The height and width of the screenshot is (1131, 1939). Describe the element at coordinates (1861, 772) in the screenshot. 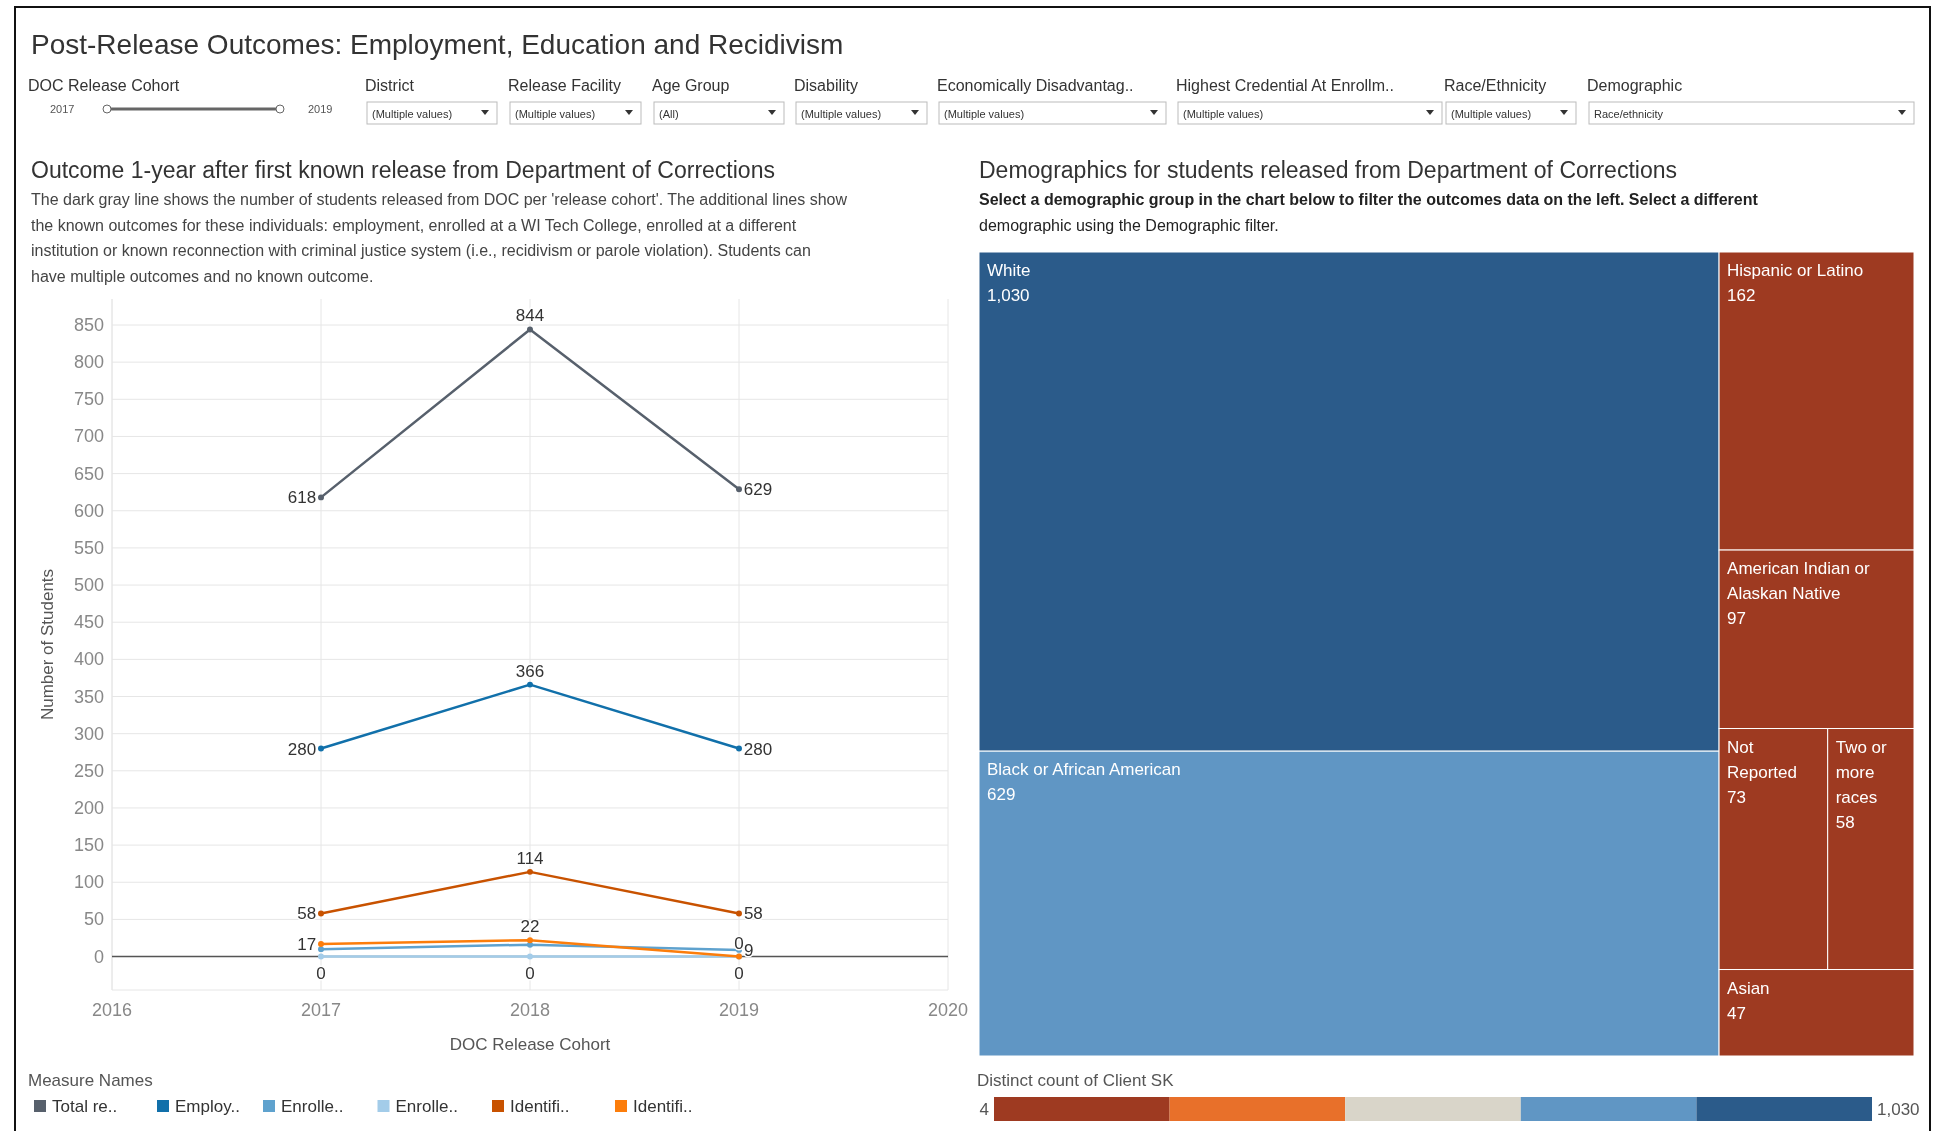

I see `category-label: Two or more races` at that location.